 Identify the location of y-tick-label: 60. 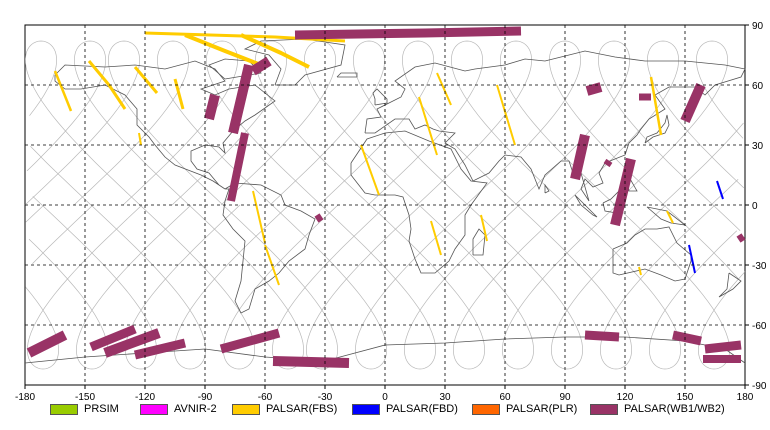
(758, 86).